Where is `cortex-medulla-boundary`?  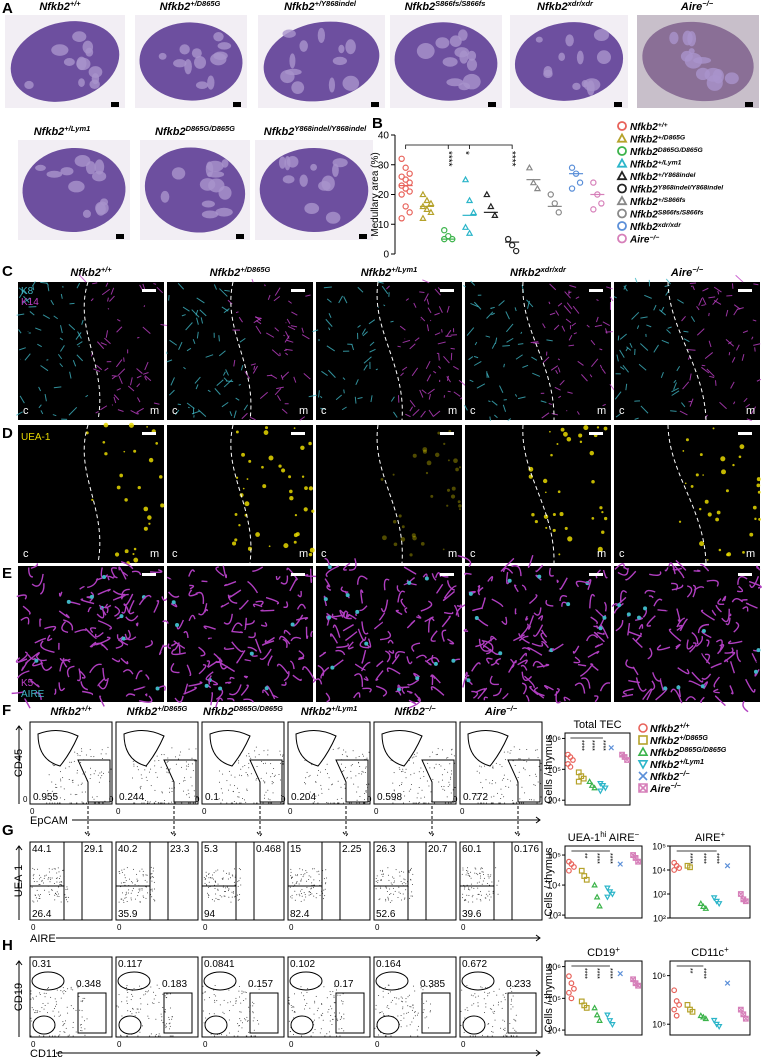
cortex-medulla-boundary is located at coordinates (92, 494).